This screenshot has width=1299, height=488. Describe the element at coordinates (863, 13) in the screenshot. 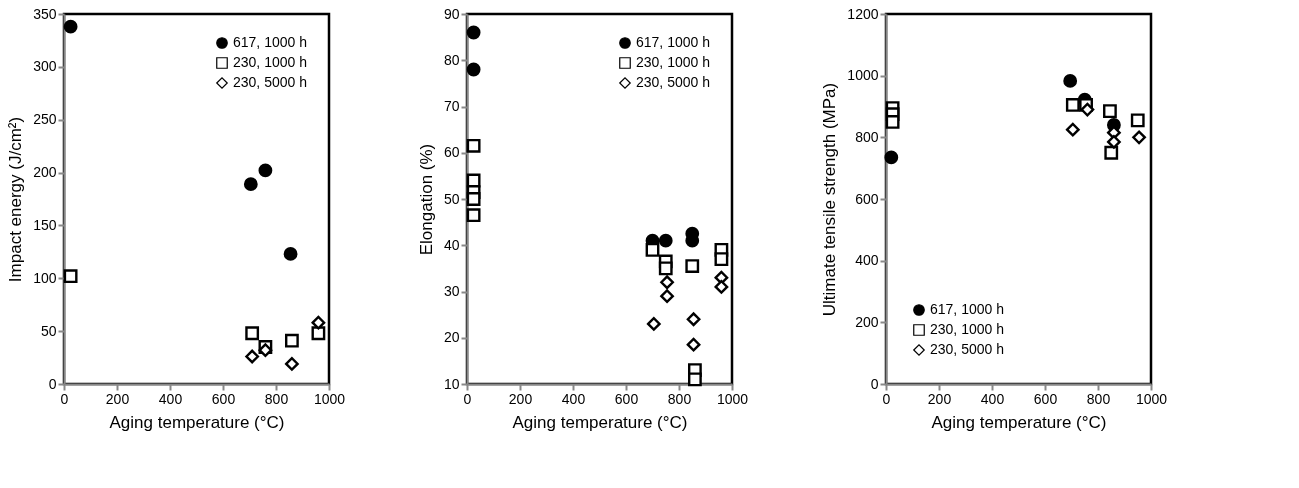

I see `y-tick-label: 1200` at that location.